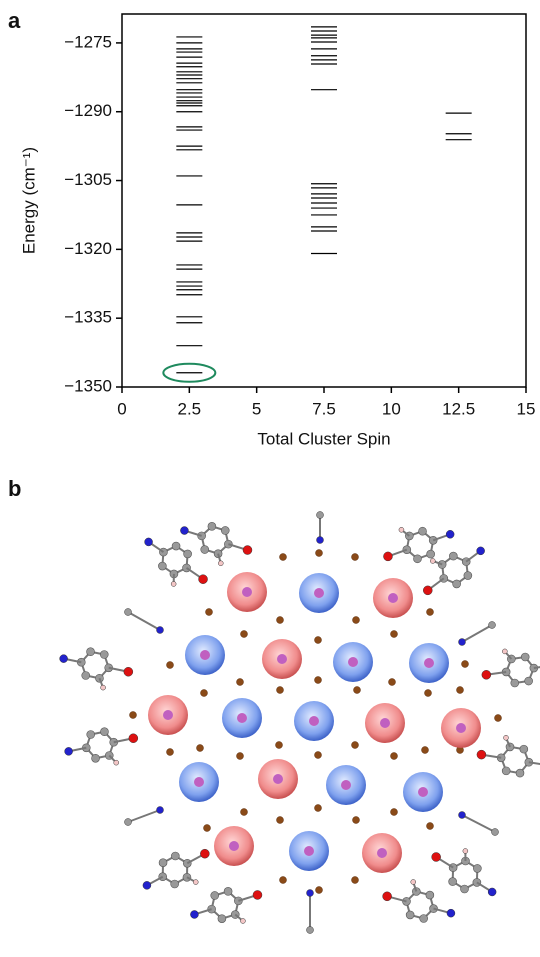 The image size is (540, 957). What do you see at coordinates (88, 41) in the screenshot?
I see `y-tick-label: −1275` at bounding box center [88, 41].